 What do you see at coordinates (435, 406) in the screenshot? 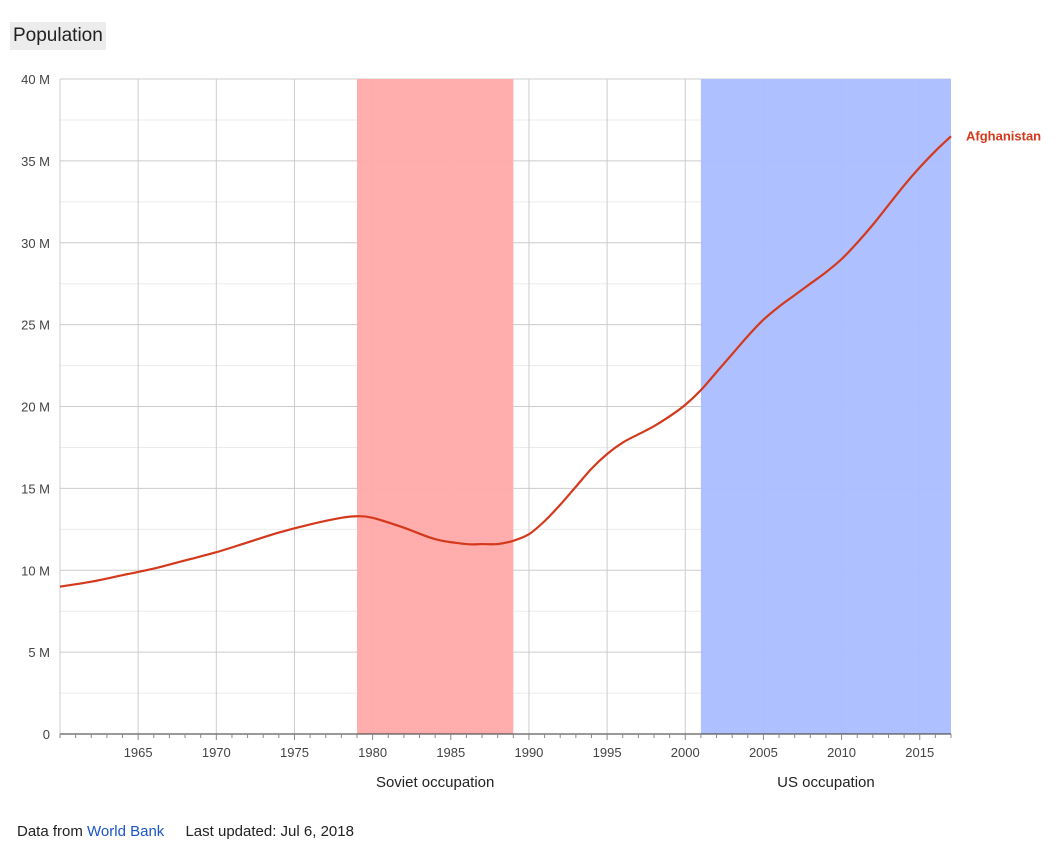
I see `soviet-occupation-band` at bounding box center [435, 406].